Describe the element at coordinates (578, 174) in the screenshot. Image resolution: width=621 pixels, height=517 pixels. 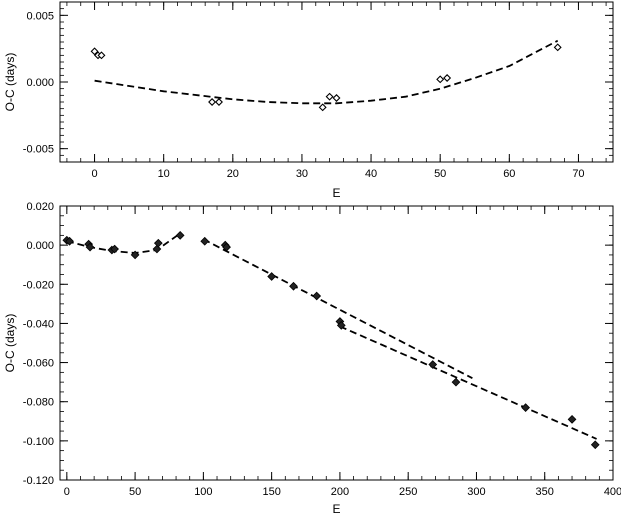
I see `x-tick-label: 70` at that location.